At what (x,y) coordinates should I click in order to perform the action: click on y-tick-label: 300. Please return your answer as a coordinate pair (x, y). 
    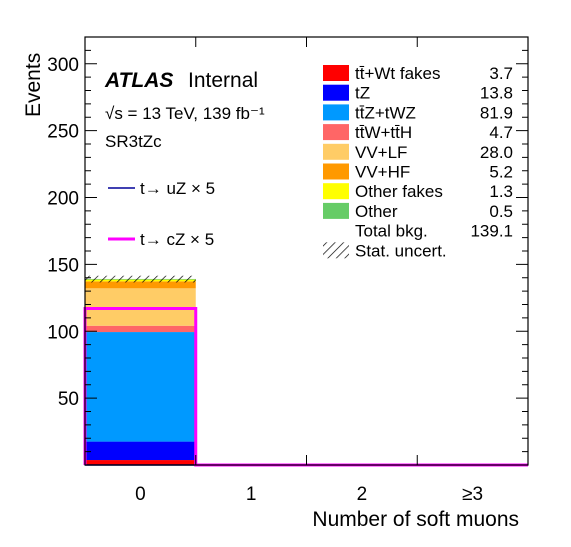
    Looking at the image, I should click on (63, 65).